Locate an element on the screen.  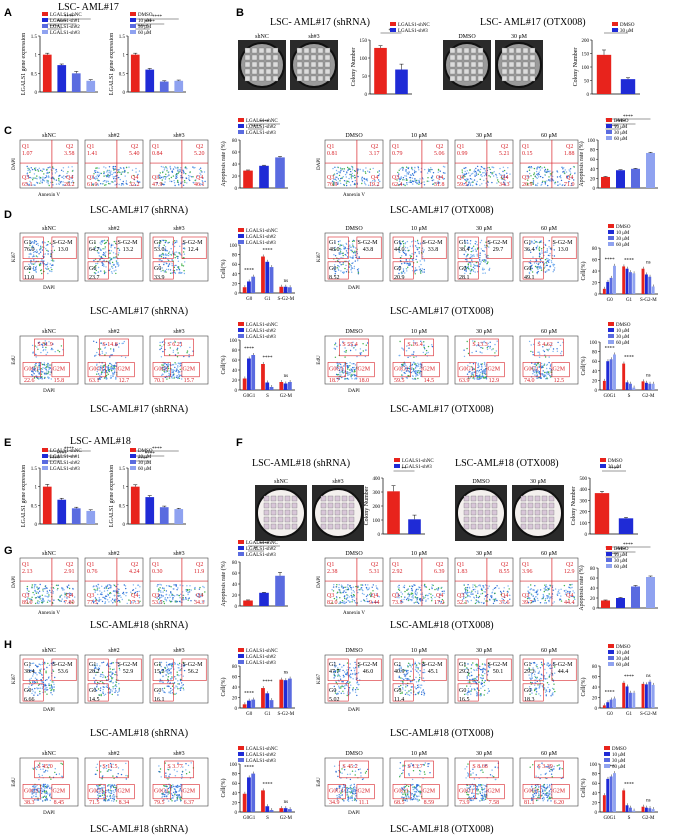
gate-q1-value: 0.81 is located at coordinates (332, 154).